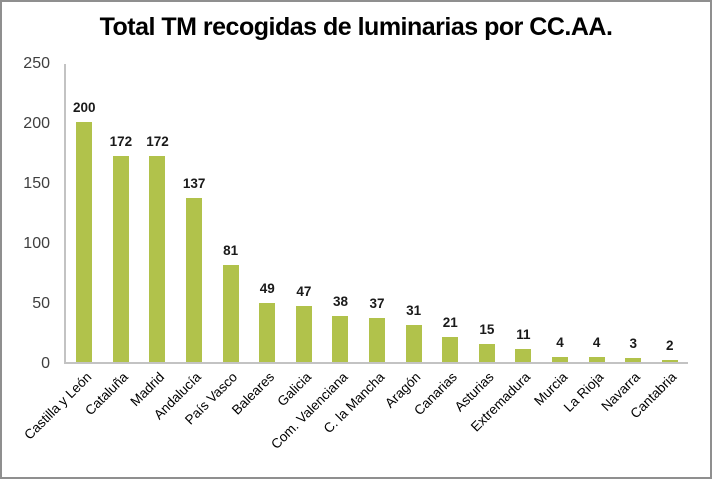 The image size is (712, 479). What do you see at coordinates (45, 363) in the screenshot?
I see `y-tick-label: 0` at bounding box center [45, 363].